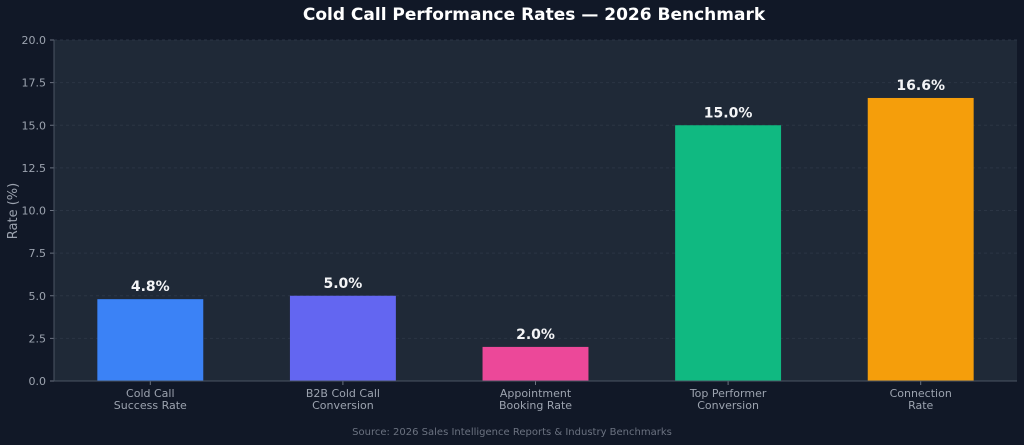 The image size is (1024, 445). Describe the element at coordinates (920, 405) in the screenshot. I see `x-category-label: Rate` at that location.